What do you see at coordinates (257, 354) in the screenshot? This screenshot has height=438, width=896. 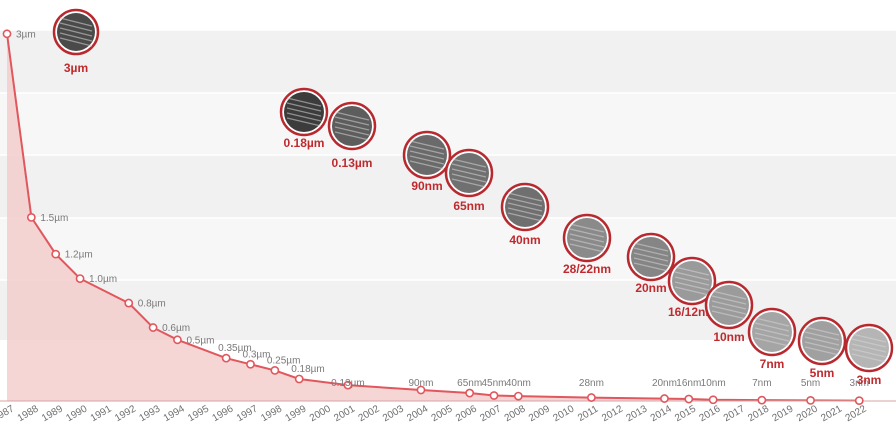 I see `data-label: 0.3µm` at bounding box center [257, 354].